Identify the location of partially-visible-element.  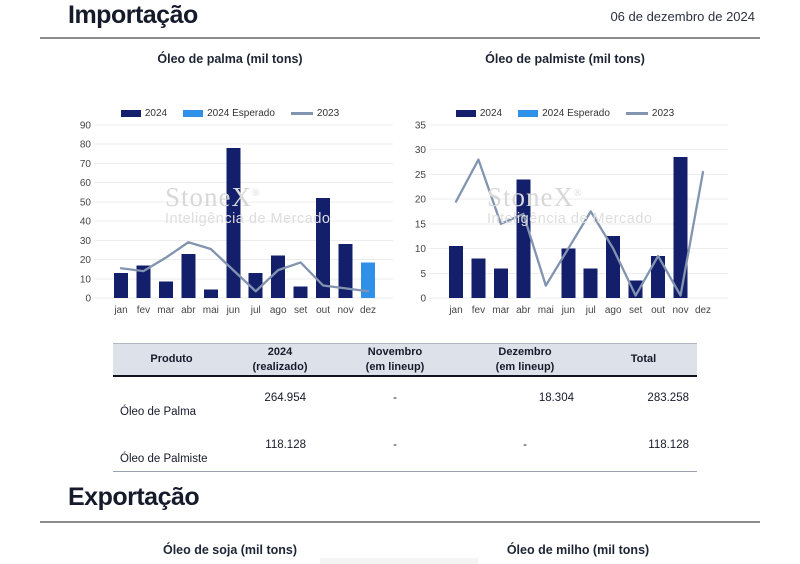
(399, 561).